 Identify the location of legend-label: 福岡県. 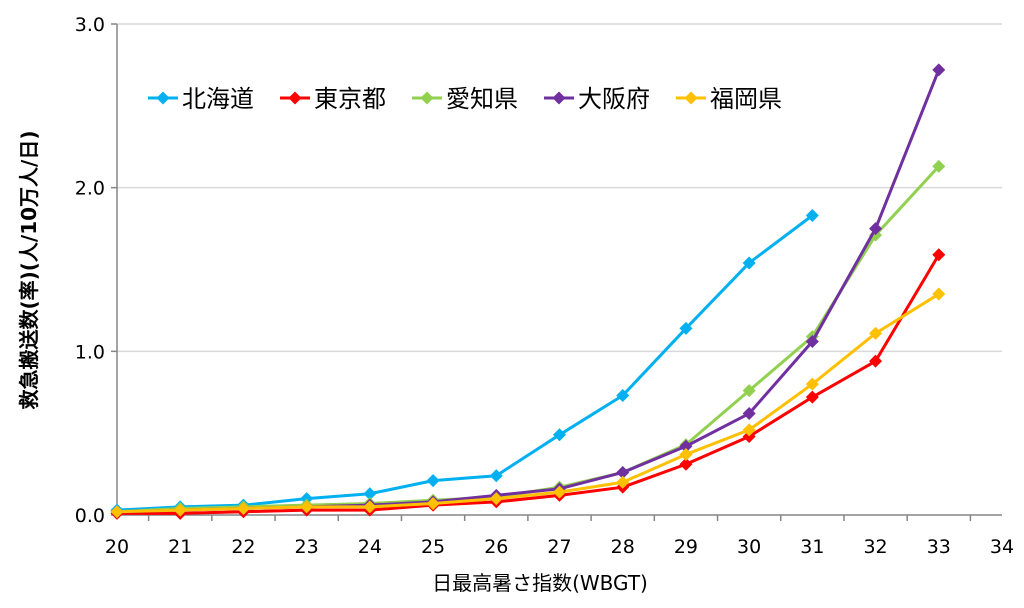
(746, 99).